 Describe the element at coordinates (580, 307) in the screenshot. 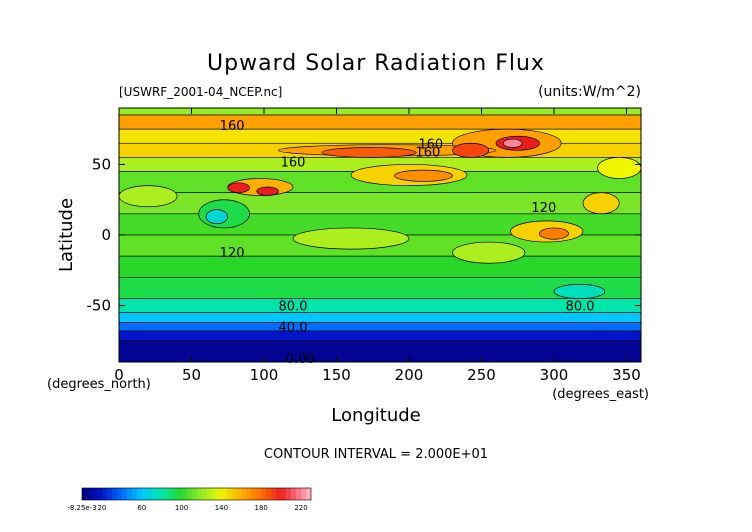

I see `contour-label-7: 80.0` at that location.